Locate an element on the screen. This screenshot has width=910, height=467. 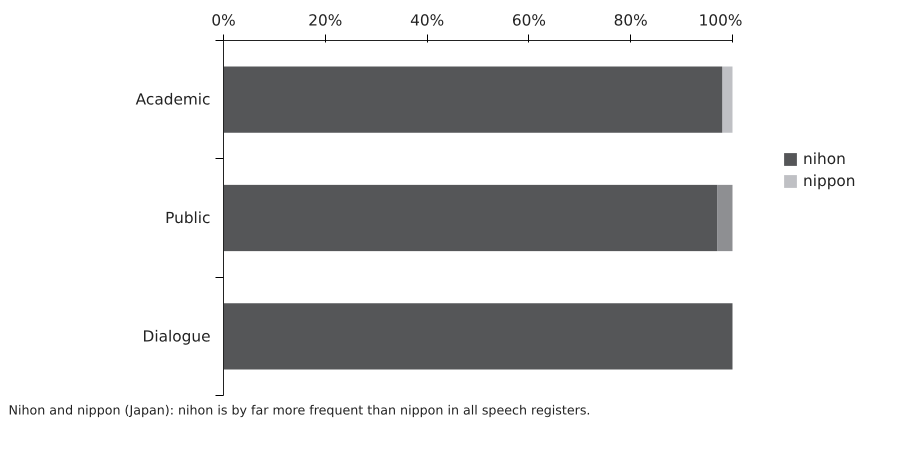
y-tick-label: Academic is located at coordinates (173, 99).